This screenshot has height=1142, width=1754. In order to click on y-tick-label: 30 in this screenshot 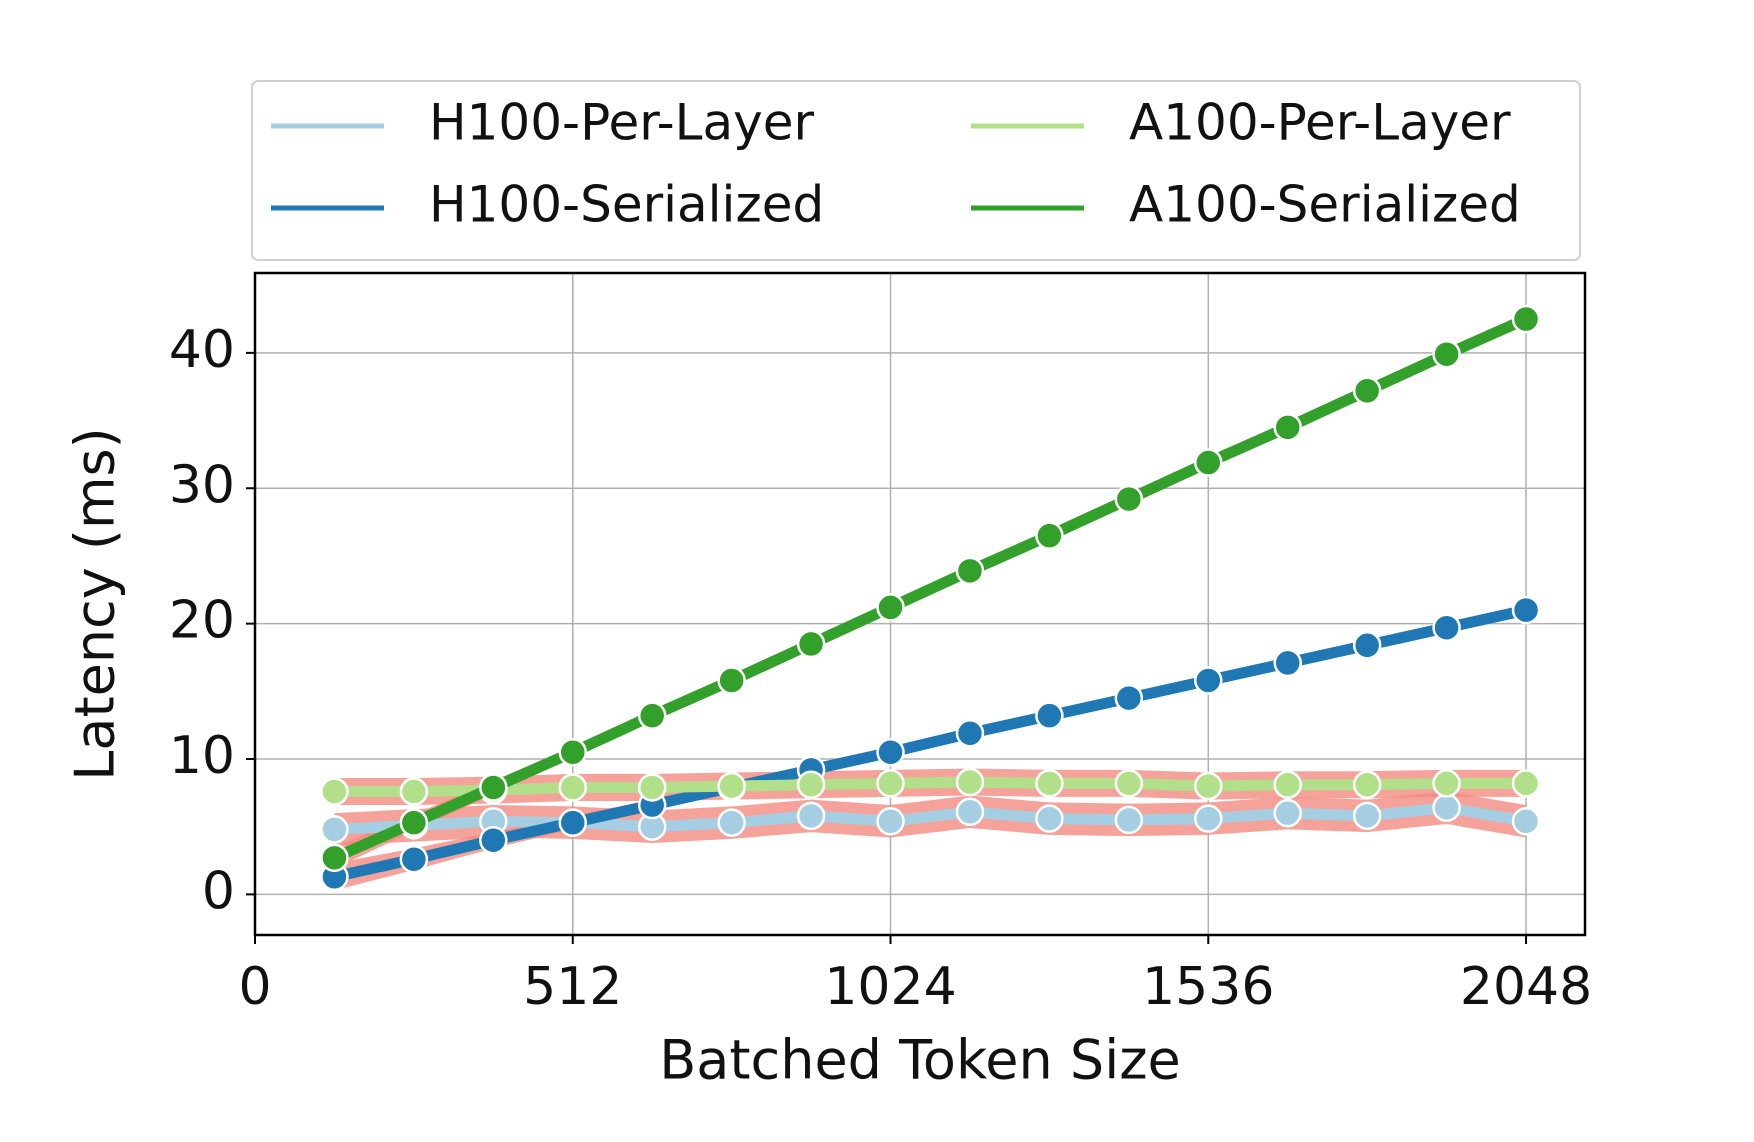, I will do `click(202, 485)`.